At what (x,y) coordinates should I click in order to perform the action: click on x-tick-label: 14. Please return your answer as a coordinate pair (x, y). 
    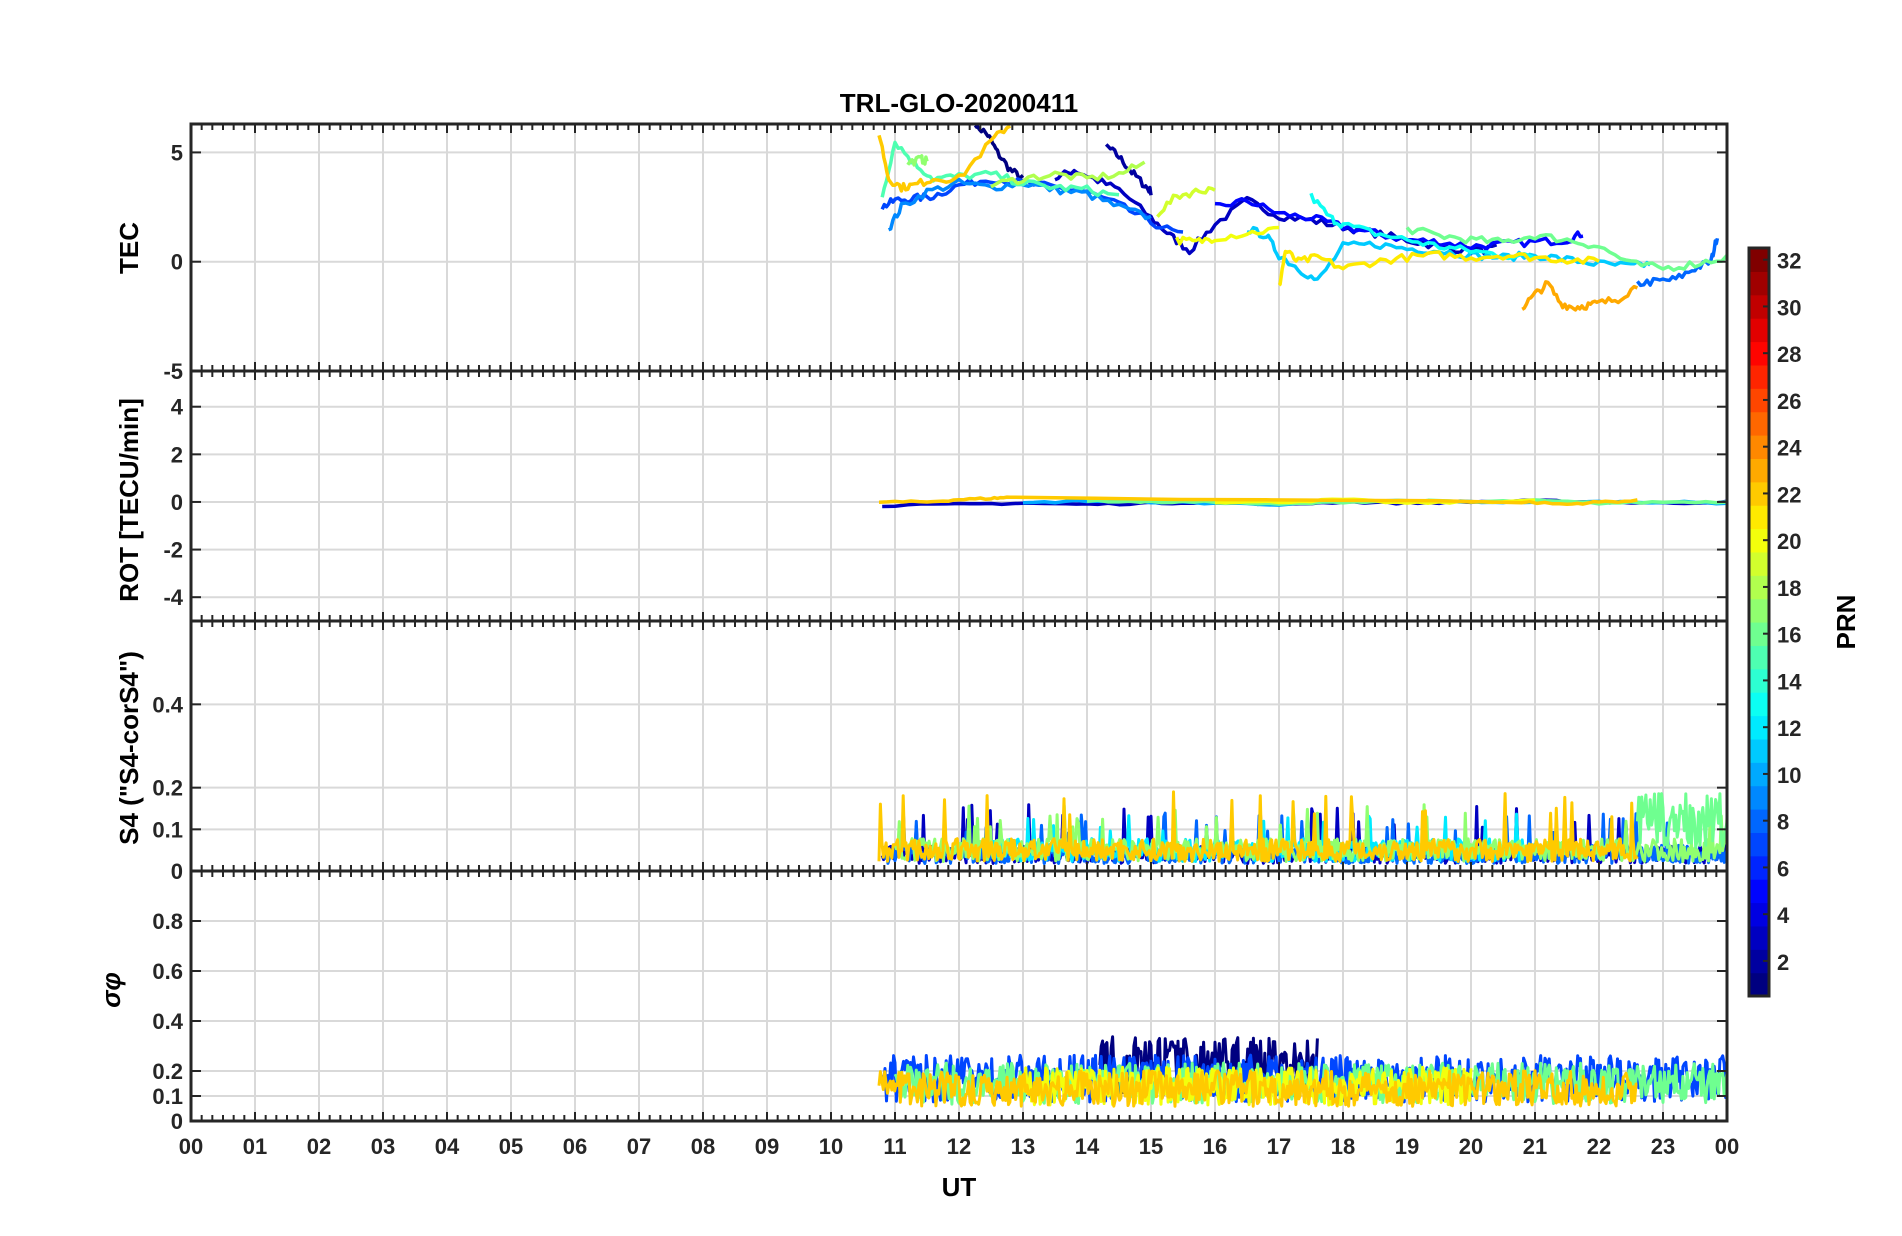
    Looking at the image, I should click on (1087, 1146).